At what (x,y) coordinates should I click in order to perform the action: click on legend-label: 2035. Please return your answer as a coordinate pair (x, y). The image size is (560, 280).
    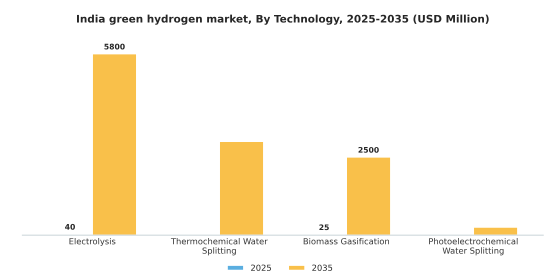
    Looking at the image, I should click on (322, 267).